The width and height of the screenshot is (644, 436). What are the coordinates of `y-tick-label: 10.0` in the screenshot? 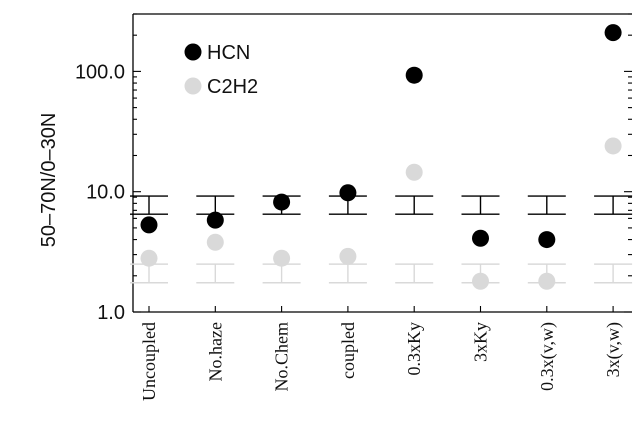 It's located at (105, 193).